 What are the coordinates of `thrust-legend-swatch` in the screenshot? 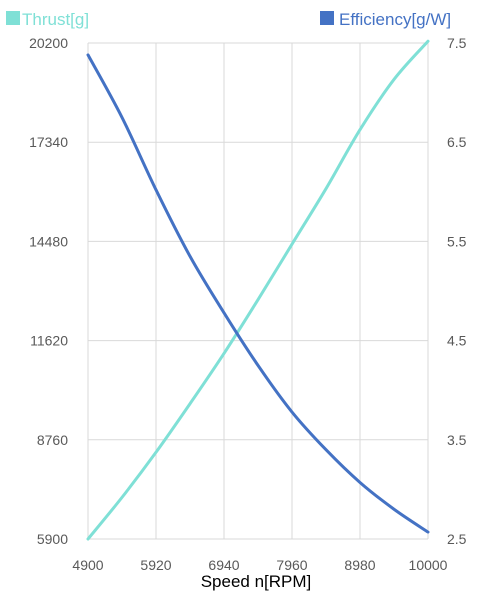 It's located at (13, 18).